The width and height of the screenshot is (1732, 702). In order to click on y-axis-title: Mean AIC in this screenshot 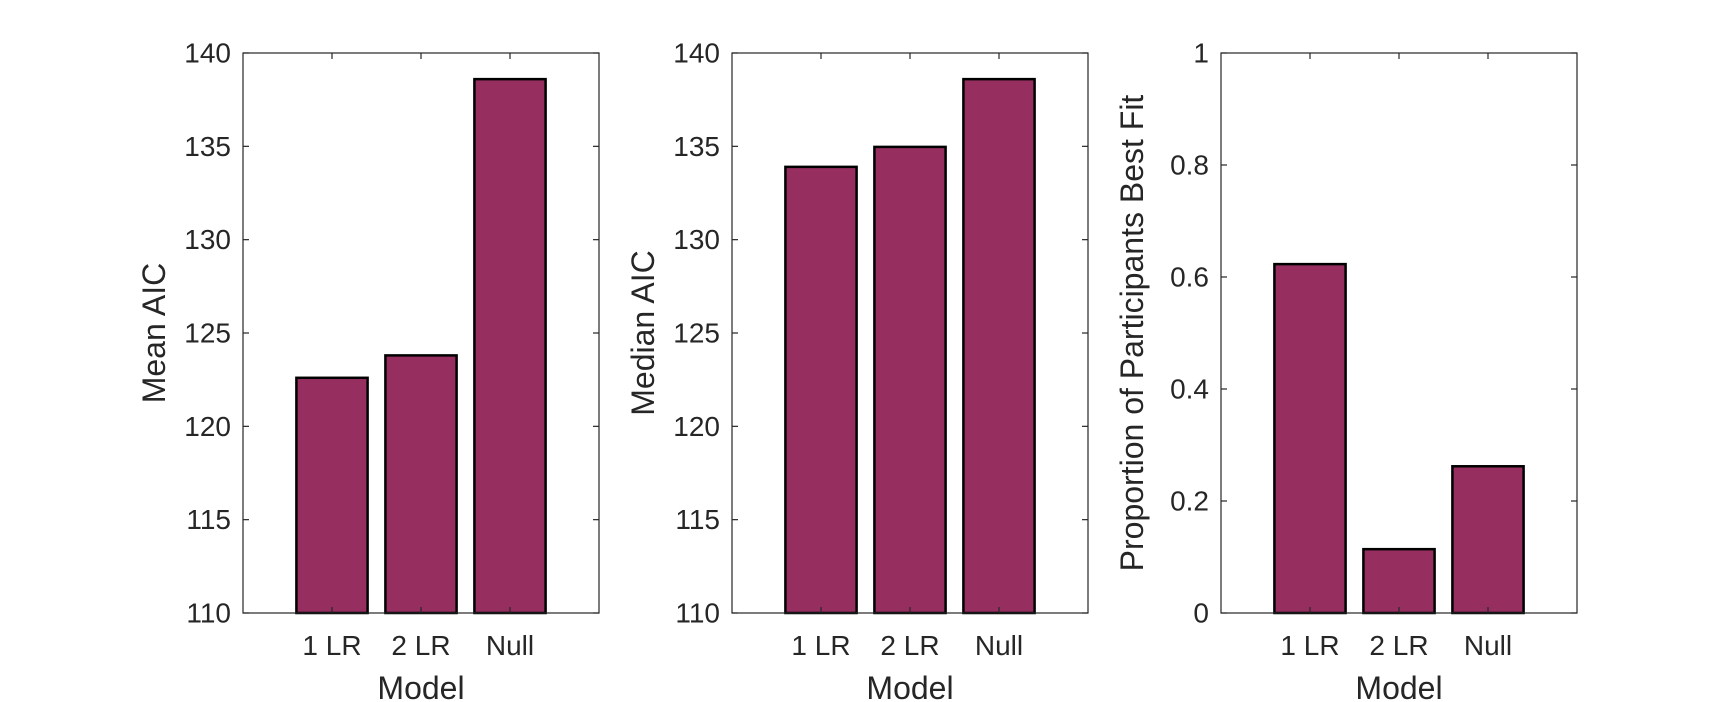, I will do `click(154, 333)`.